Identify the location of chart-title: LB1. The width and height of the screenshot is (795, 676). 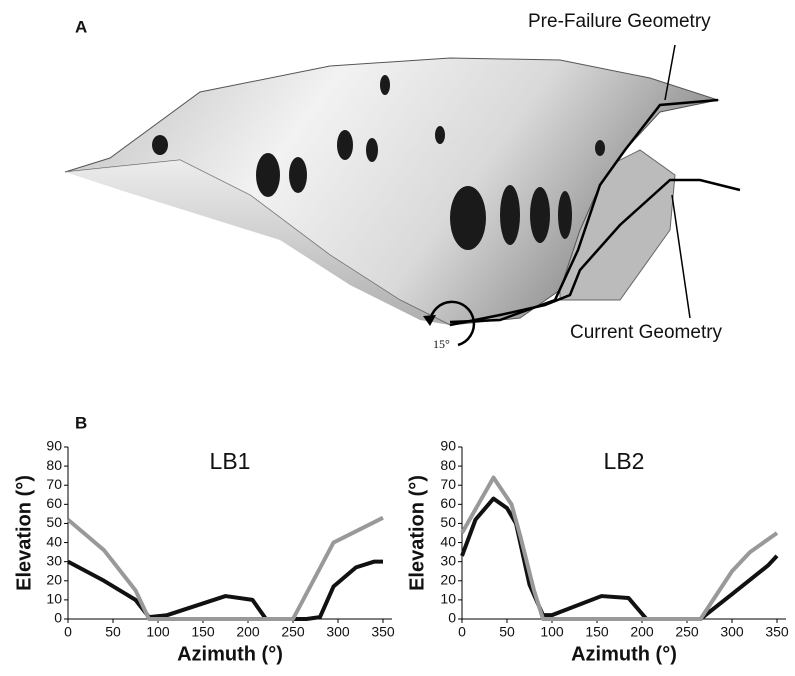
(230, 461).